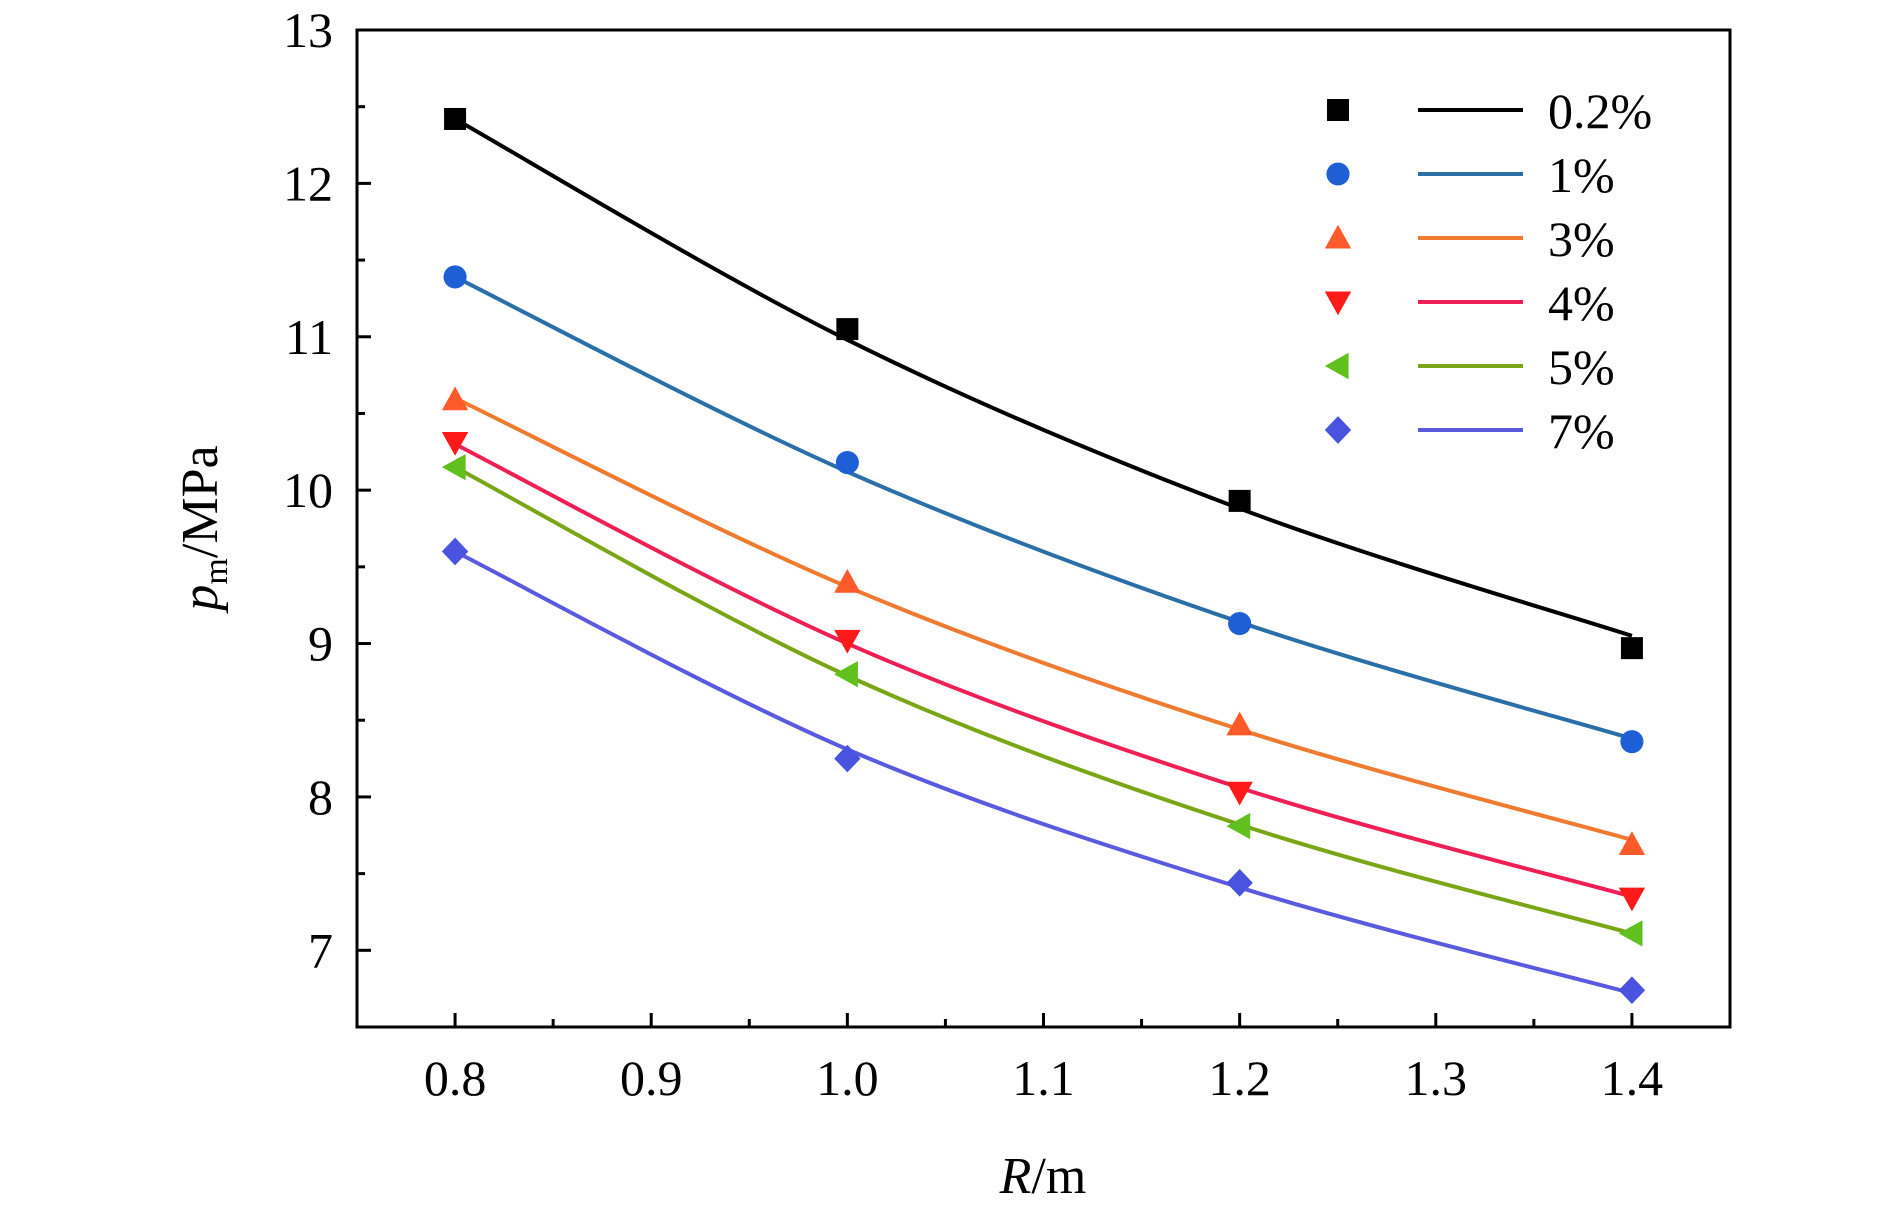  What do you see at coordinates (1058, 1176) in the screenshot?
I see `x-axis-unit: /m` at bounding box center [1058, 1176].